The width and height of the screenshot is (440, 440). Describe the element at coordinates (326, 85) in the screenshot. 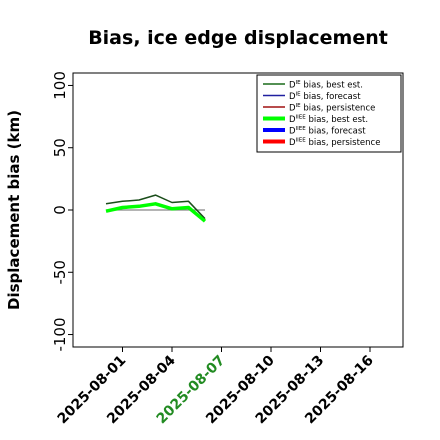

I see `legend-label: DIE bias, best est.` at that location.